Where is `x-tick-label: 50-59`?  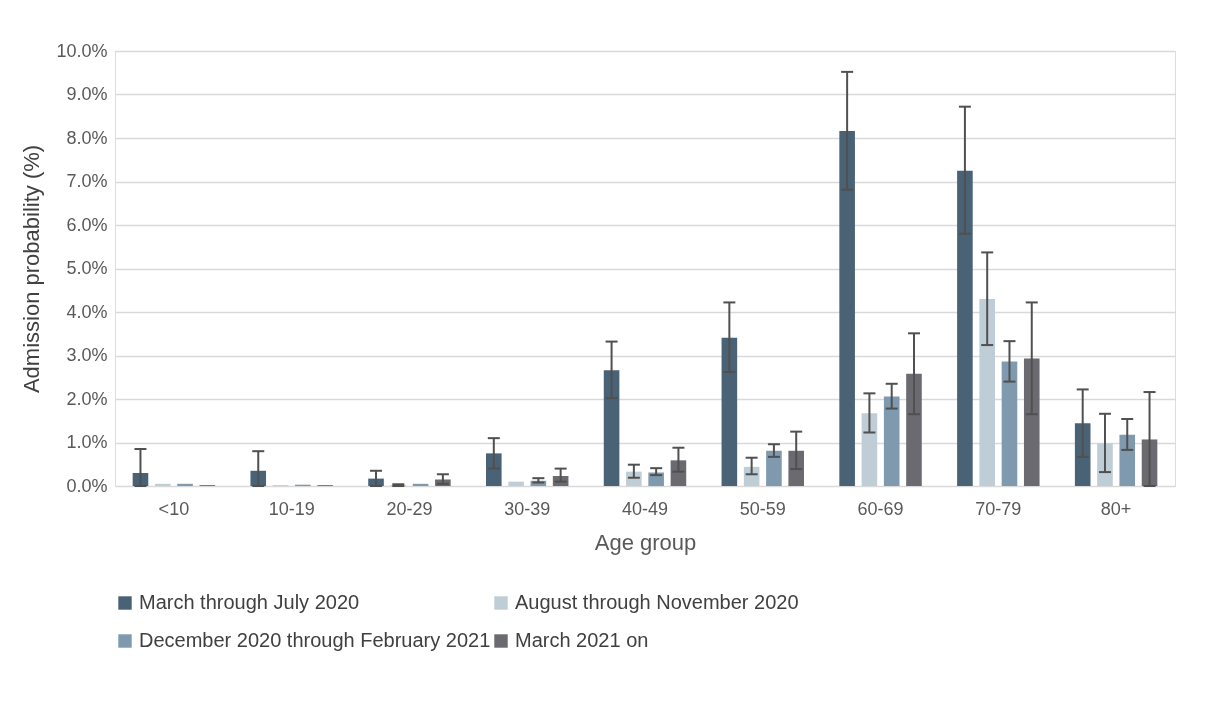 x-tick-label: 50-59 is located at coordinates (762, 508).